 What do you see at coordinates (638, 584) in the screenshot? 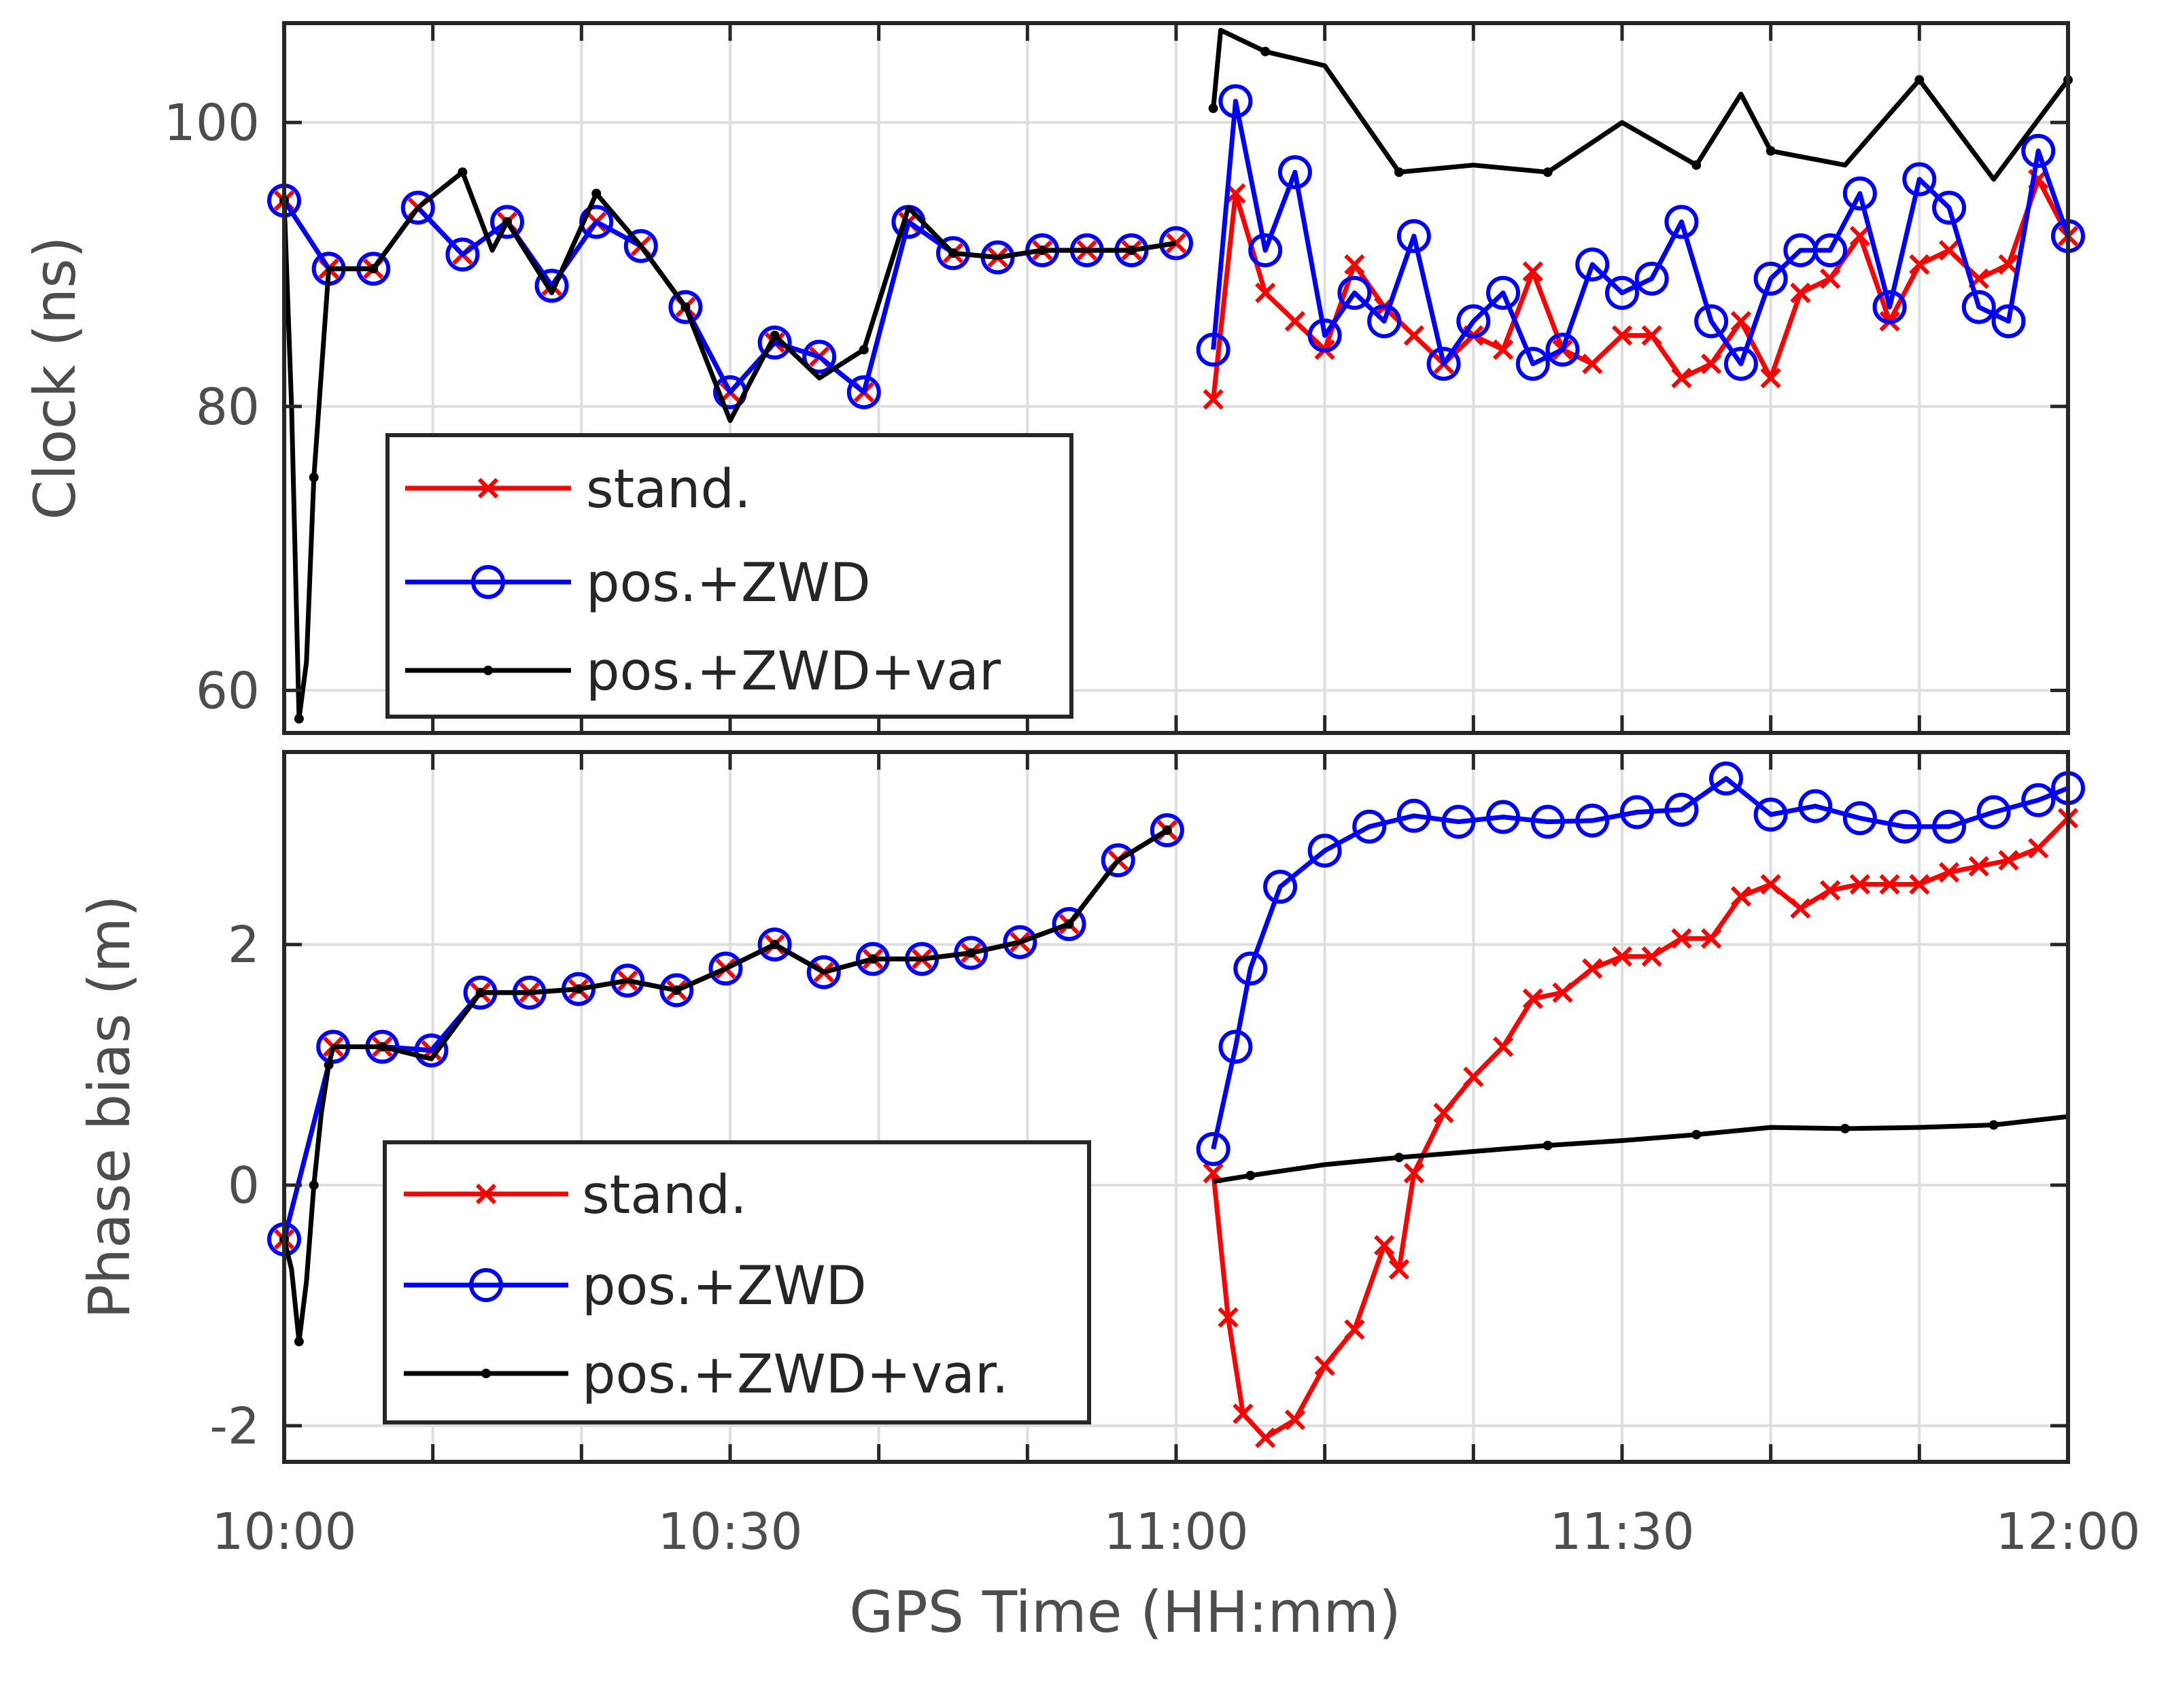
I see `legend-entry-pos-zwd: pos.+ZWD` at bounding box center [638, 584].